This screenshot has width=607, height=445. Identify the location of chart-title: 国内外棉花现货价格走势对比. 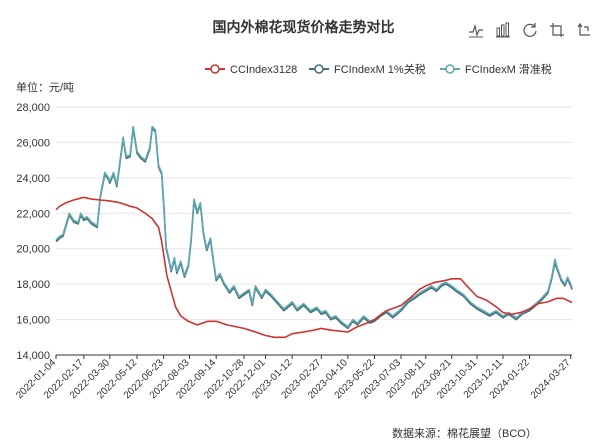
(303, 27).